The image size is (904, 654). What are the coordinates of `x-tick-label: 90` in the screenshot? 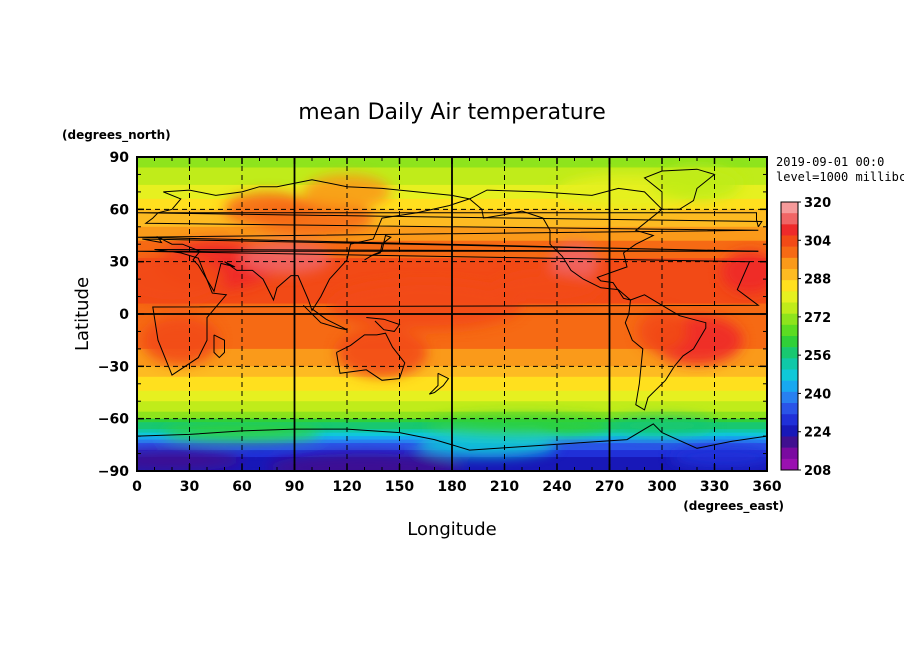 It's located at (295, 487).